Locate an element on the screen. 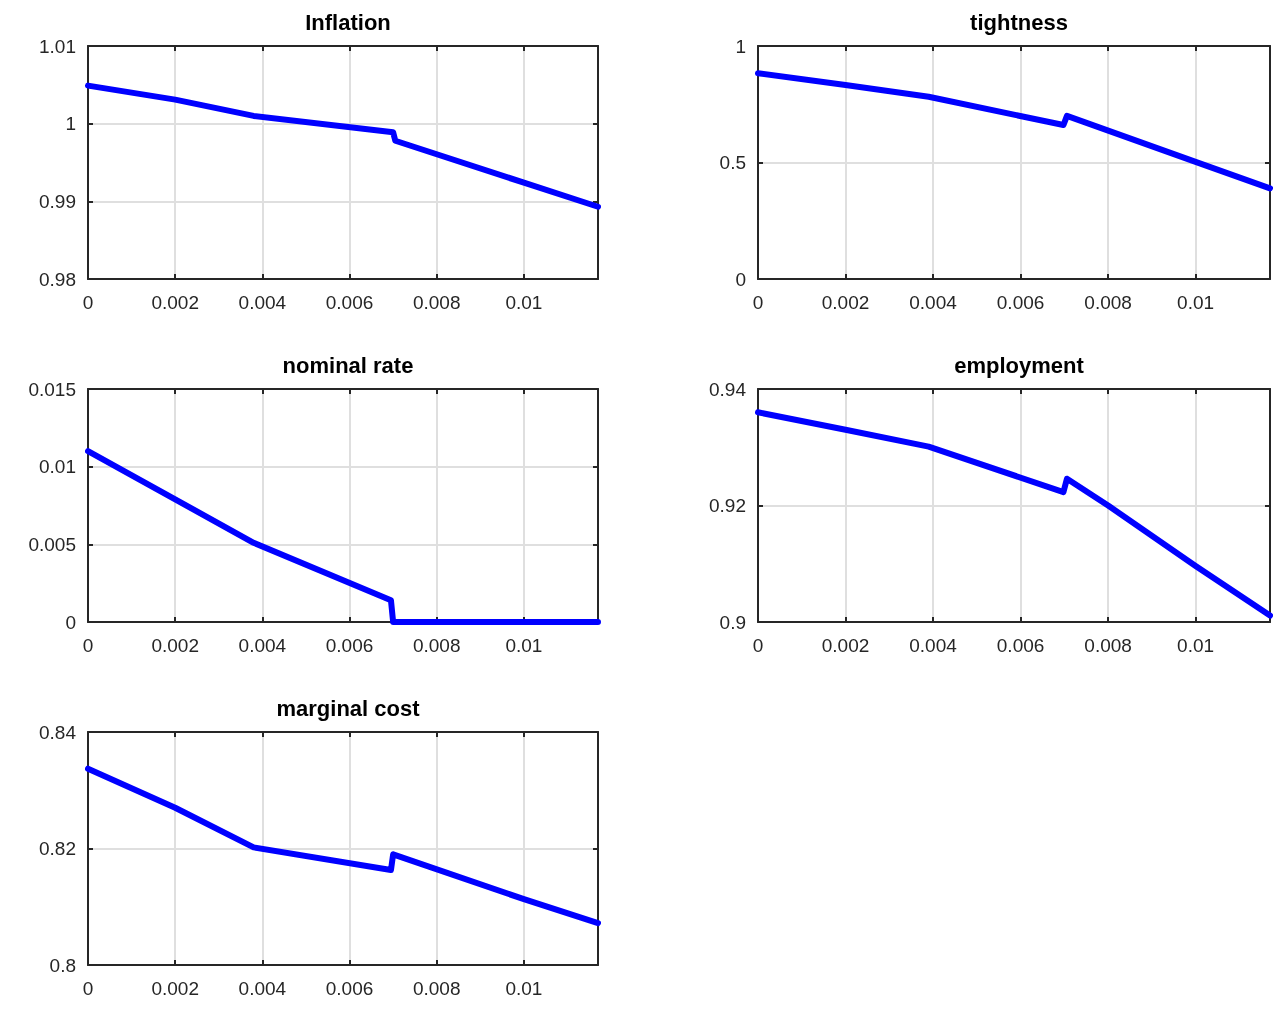 This screenshot has height=1009, width=1273. y-tick-label: 0.9 is located at coordinates (732, 622).